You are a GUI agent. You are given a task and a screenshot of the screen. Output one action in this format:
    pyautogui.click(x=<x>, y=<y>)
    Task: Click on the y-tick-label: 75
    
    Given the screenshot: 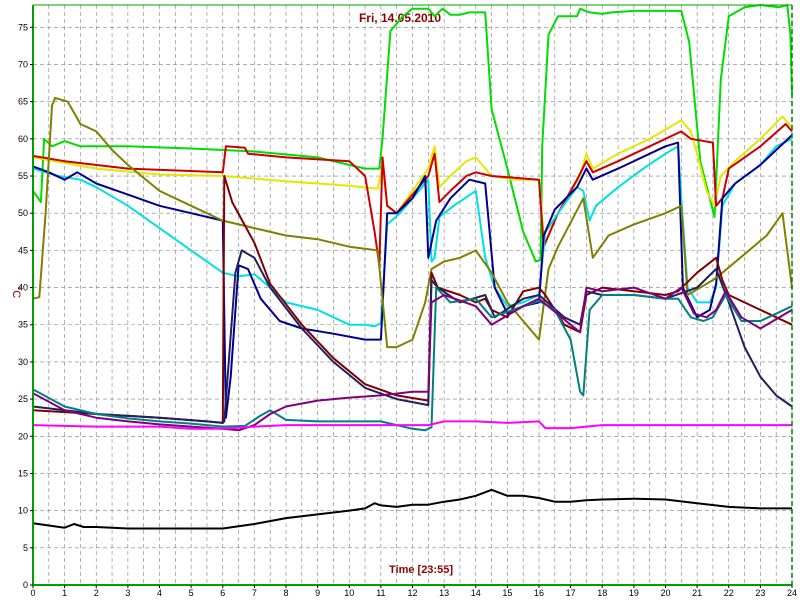 What is the action you would take?
    pyautogui.click(x=23, y=27)
    